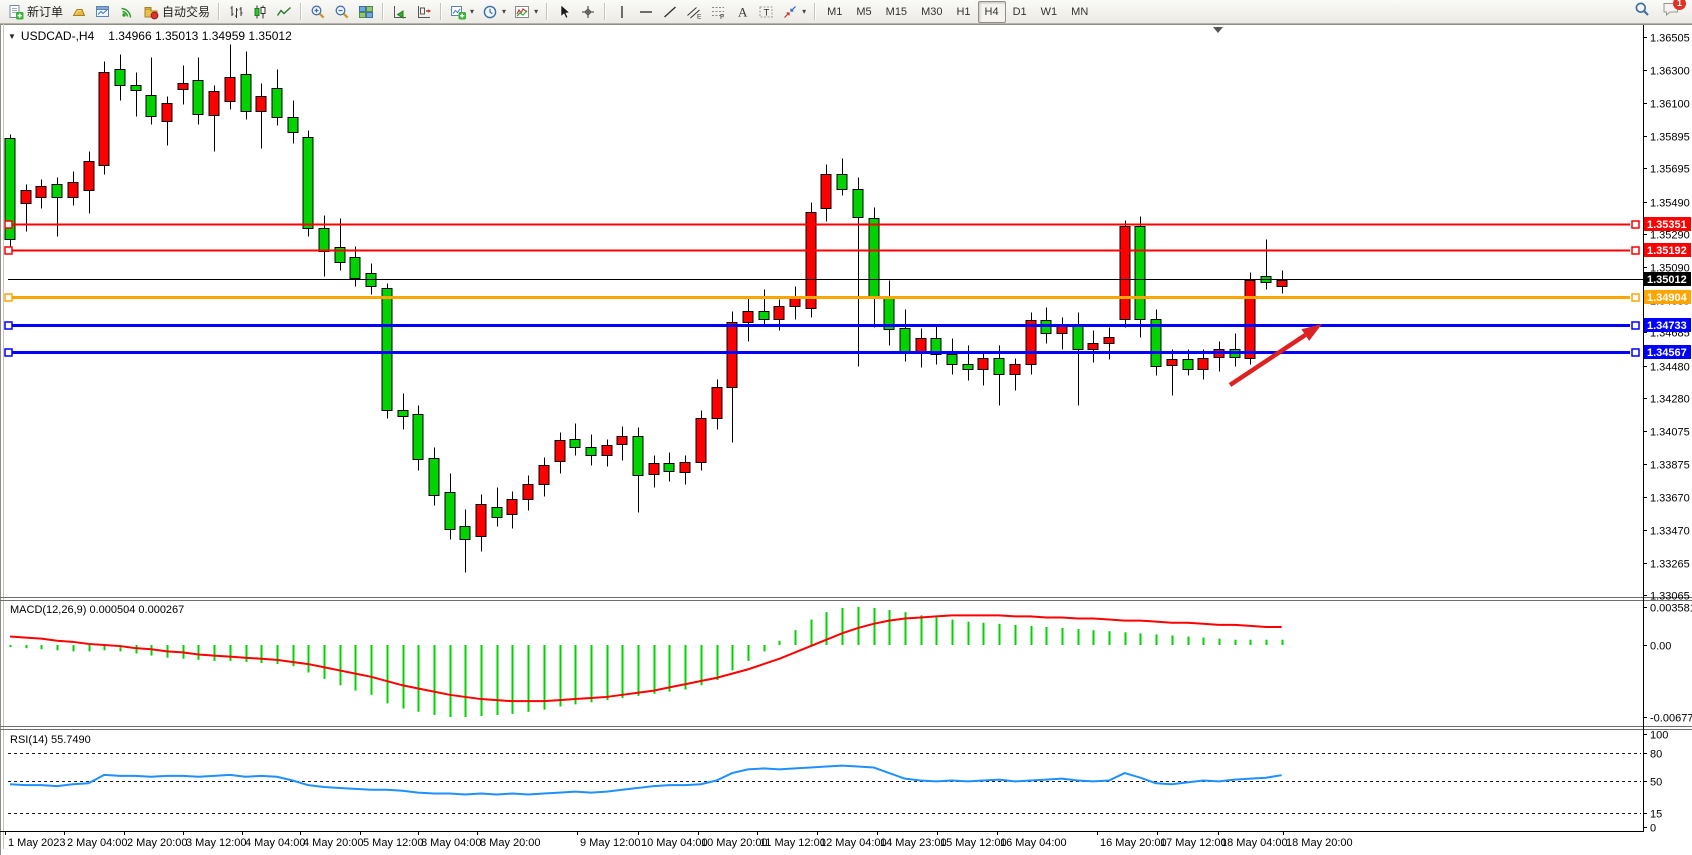 This screenshot has height=855, width=1692. What do you see at coordinates (176, 12) in the screenshot?
I see `autotrading-button: 自动交易` at bounding box center [176, 12].